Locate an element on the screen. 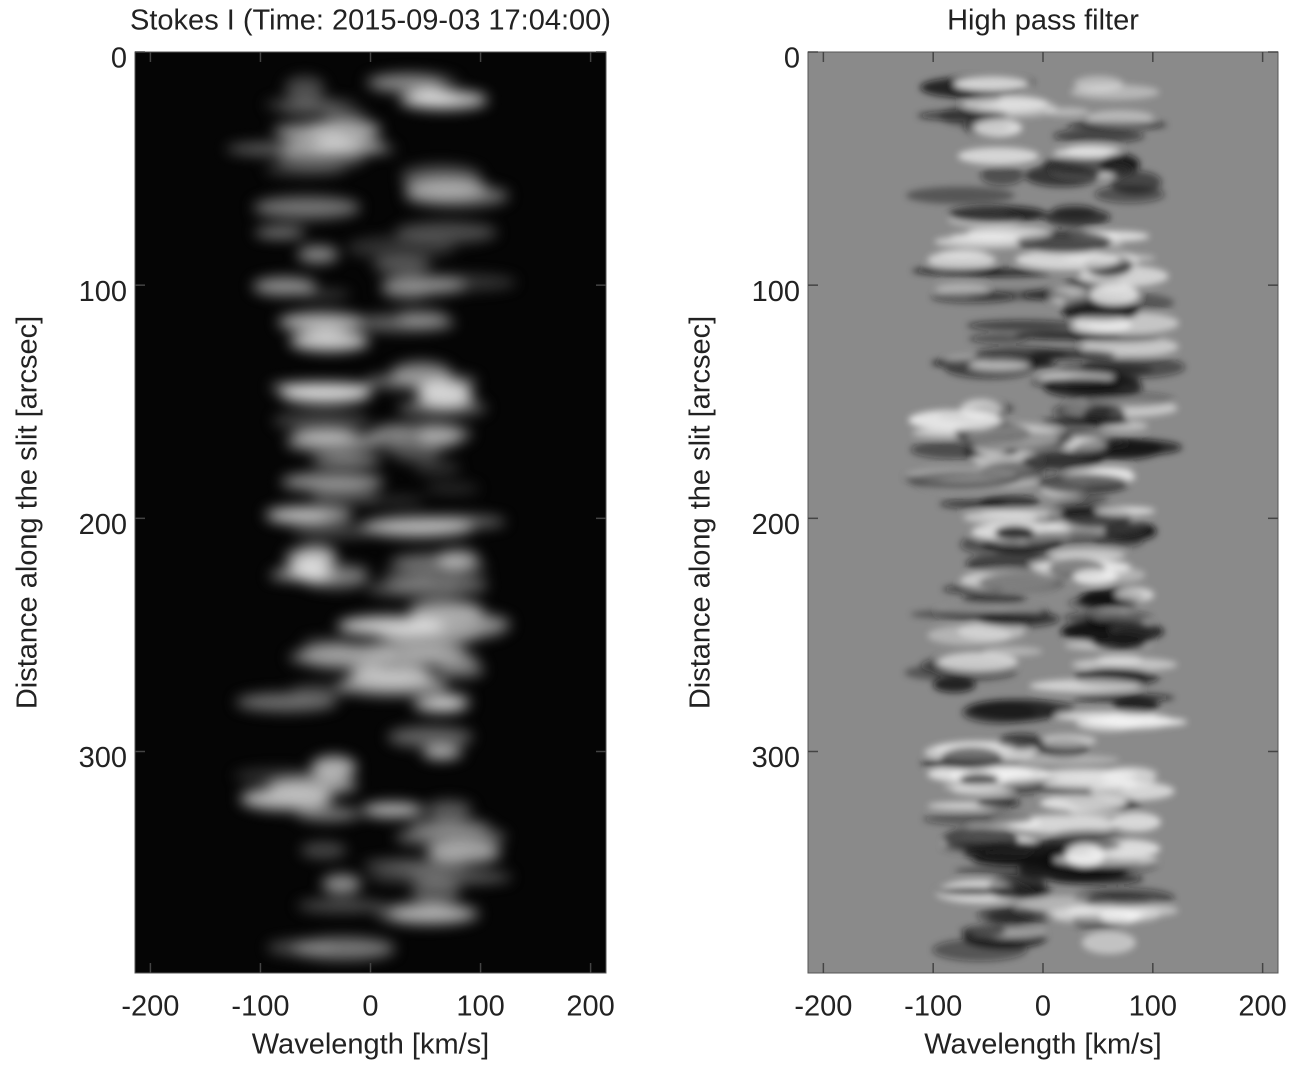 This screenshot has height=1065, width=1295. x-tick-label: 200 is located at coordinates (590, 1007).